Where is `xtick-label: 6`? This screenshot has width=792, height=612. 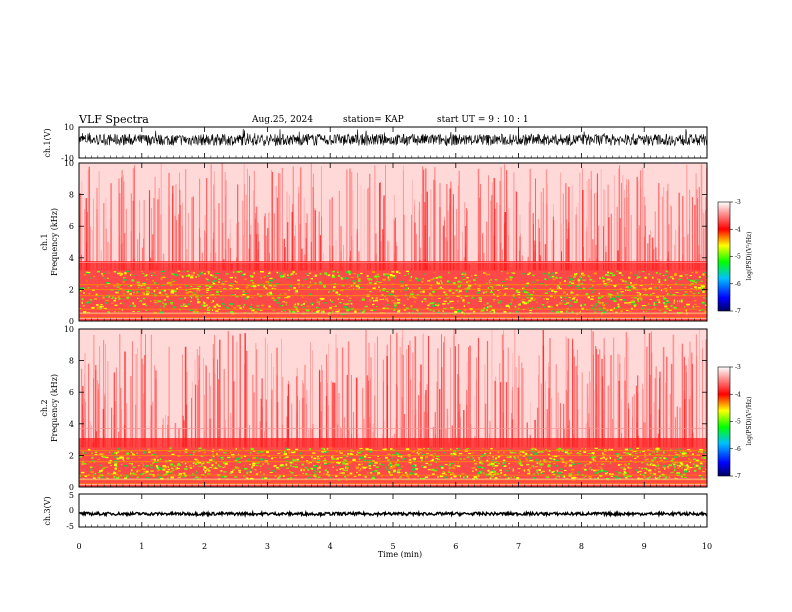 xtick-label: 6 is located at coordinates (455, 546).